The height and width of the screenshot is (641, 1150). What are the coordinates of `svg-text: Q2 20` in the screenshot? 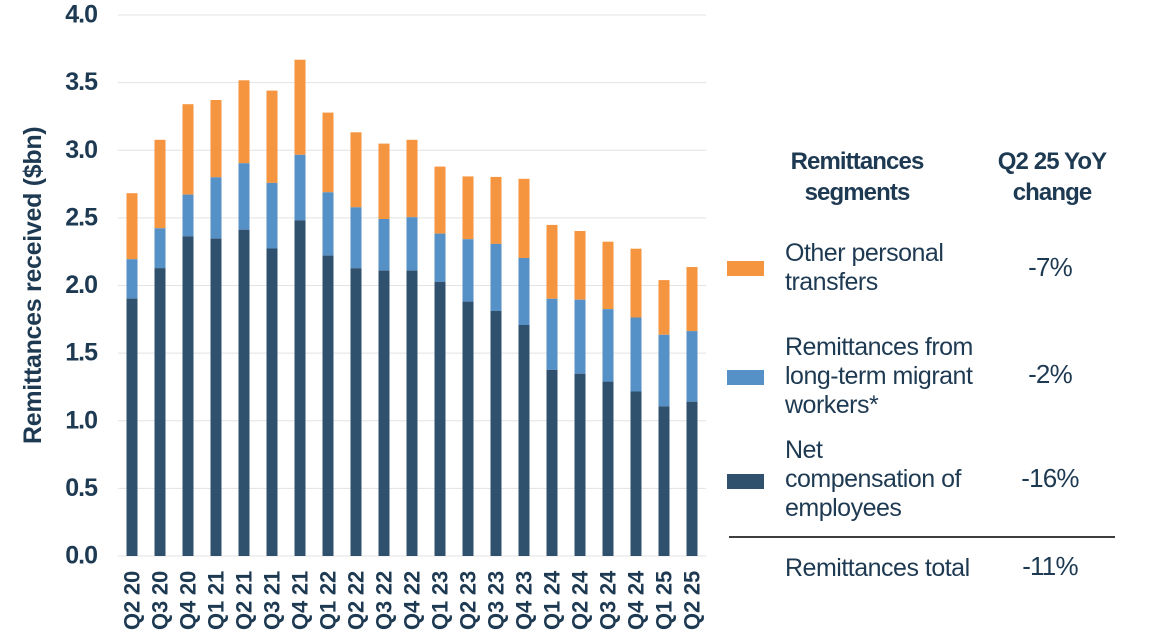 It's located at (132, 600).